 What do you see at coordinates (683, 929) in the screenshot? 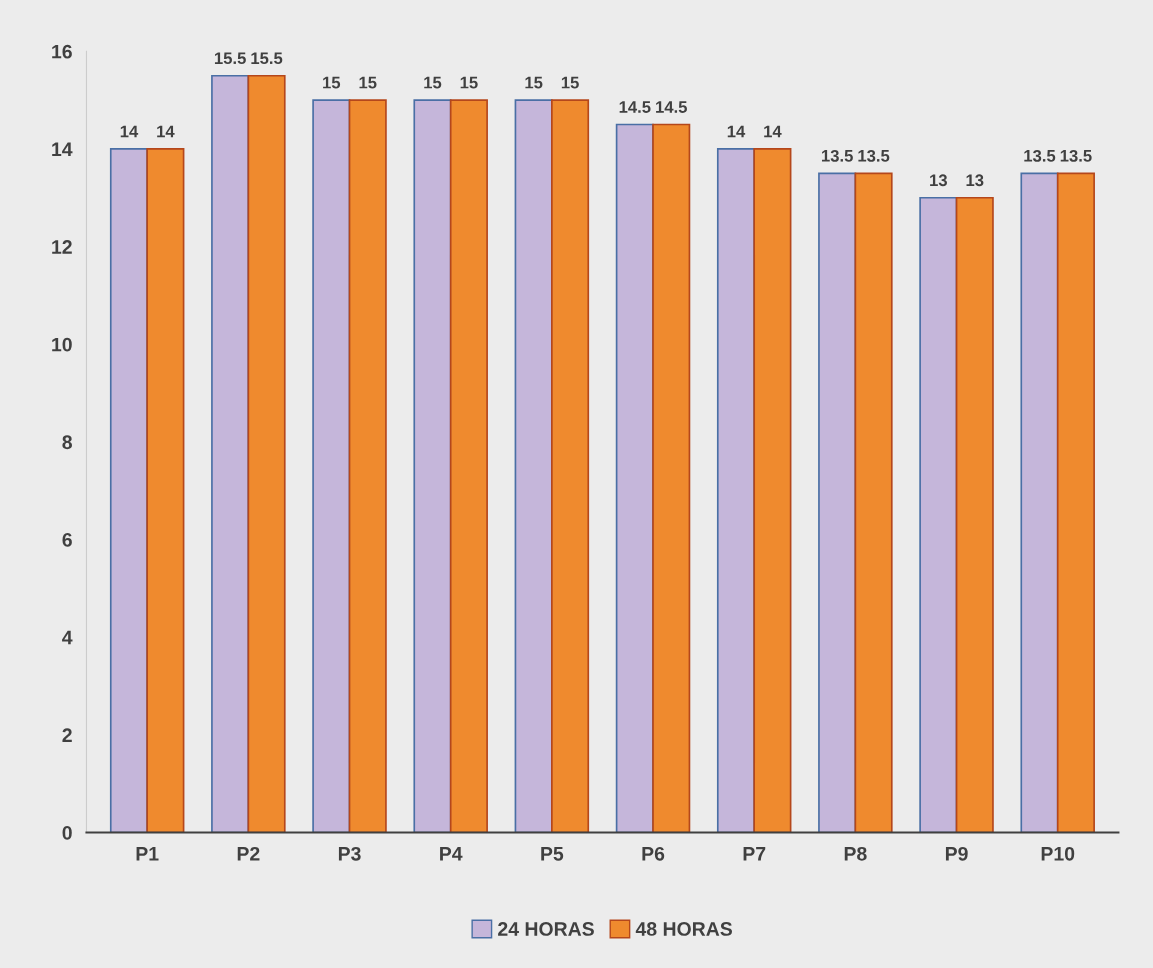
I see `legend-label: 48 HORAS` at bounding box center [683, 929].